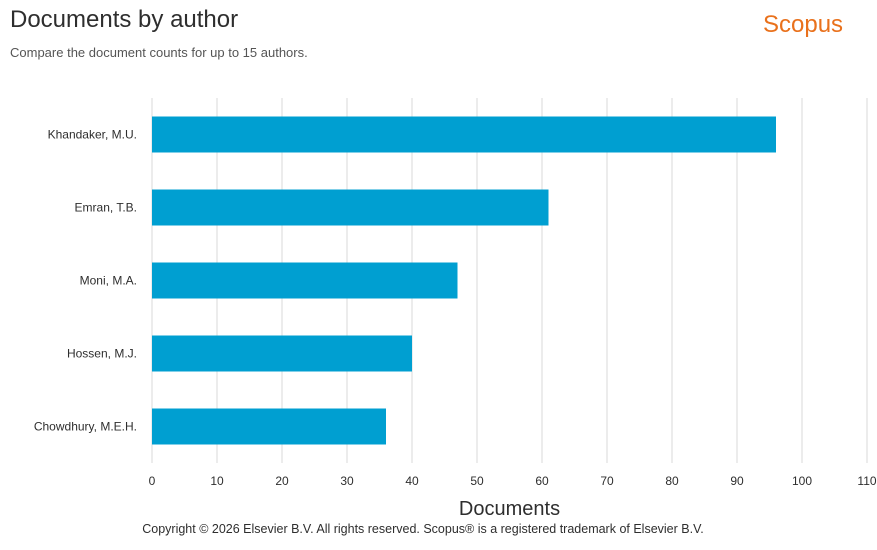 The width and height of the screenshot is (877, 550). Describe the element at coordinates (672, 481) in the screenshot. I see `x-tick-label: 80` at that location.